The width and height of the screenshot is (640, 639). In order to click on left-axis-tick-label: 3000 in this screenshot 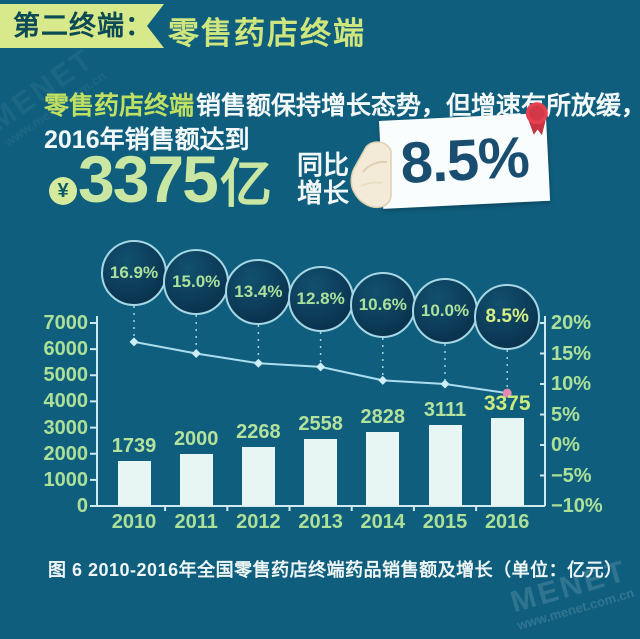, I will do `click(66, 427)`.